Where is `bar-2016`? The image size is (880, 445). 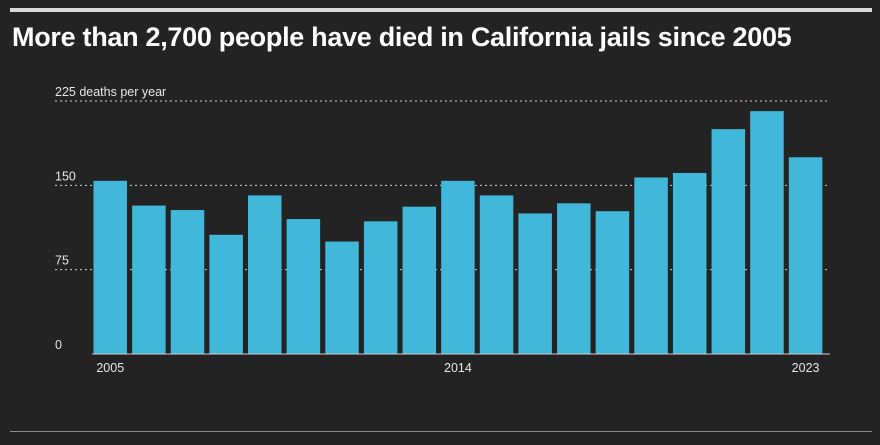
bar-2016 is located at coordinates (535, 283).